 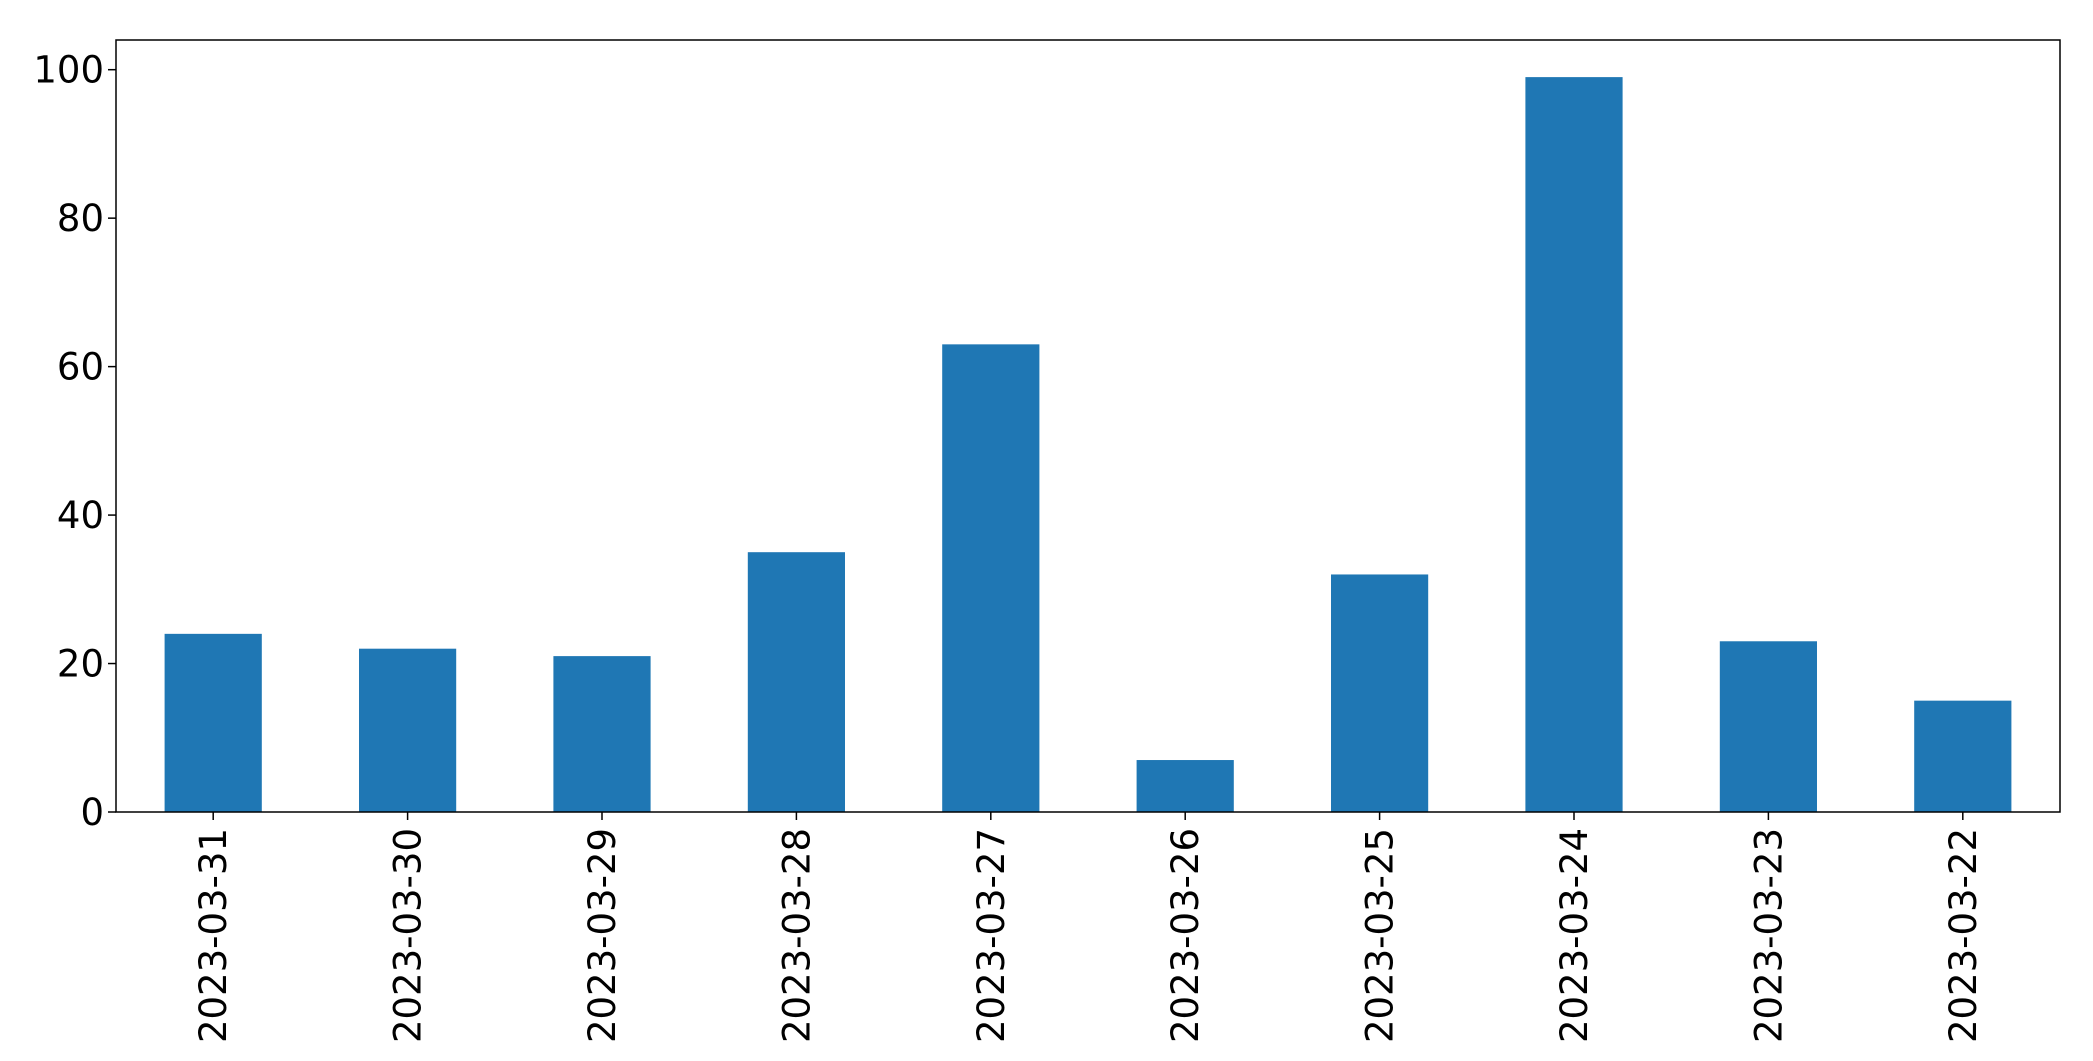 I want to click on x-tick-label: 2023-03-26, so click(x=1185, y=935).